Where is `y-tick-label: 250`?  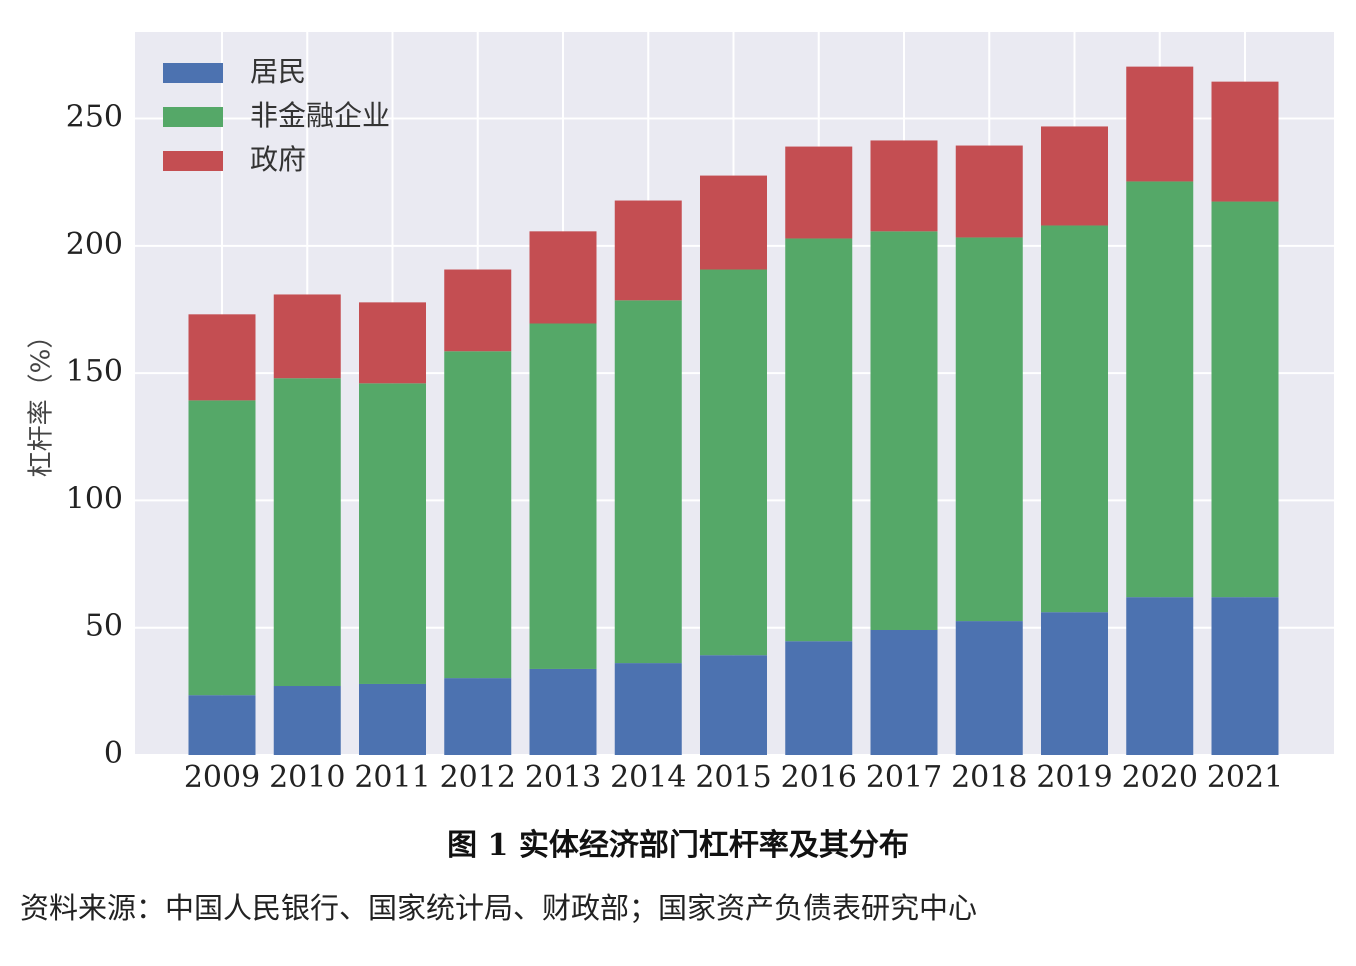 y-tick-label: 250 is located at coordinates (94, 117).